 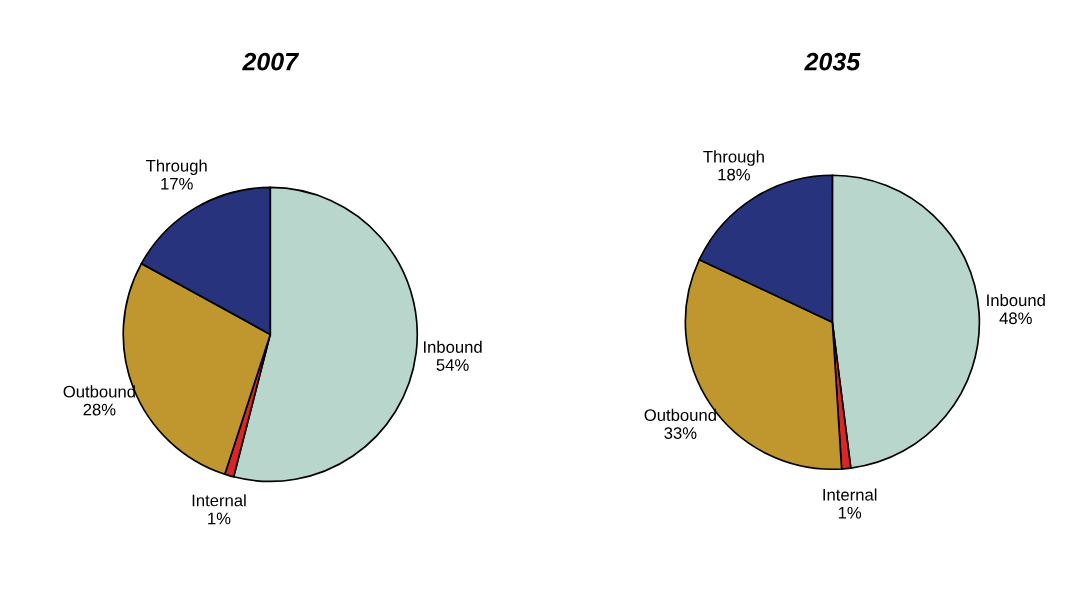 What do you see at coordinates (177, 183) in the screenshot?
I see `data-label: 17%` at bounding box center [177, 183].